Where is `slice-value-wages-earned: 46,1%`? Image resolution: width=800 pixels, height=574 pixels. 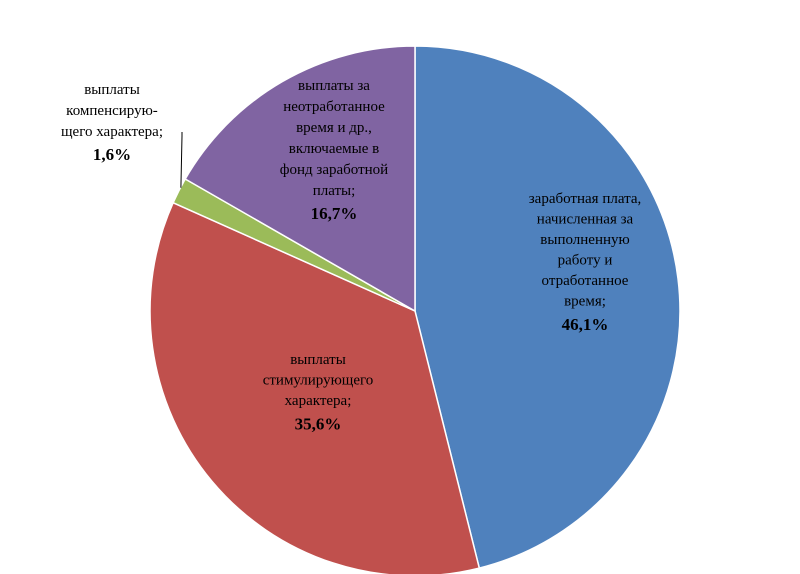
slice-value-wages-earned: 46,1% is located at coordinates (585, 324).